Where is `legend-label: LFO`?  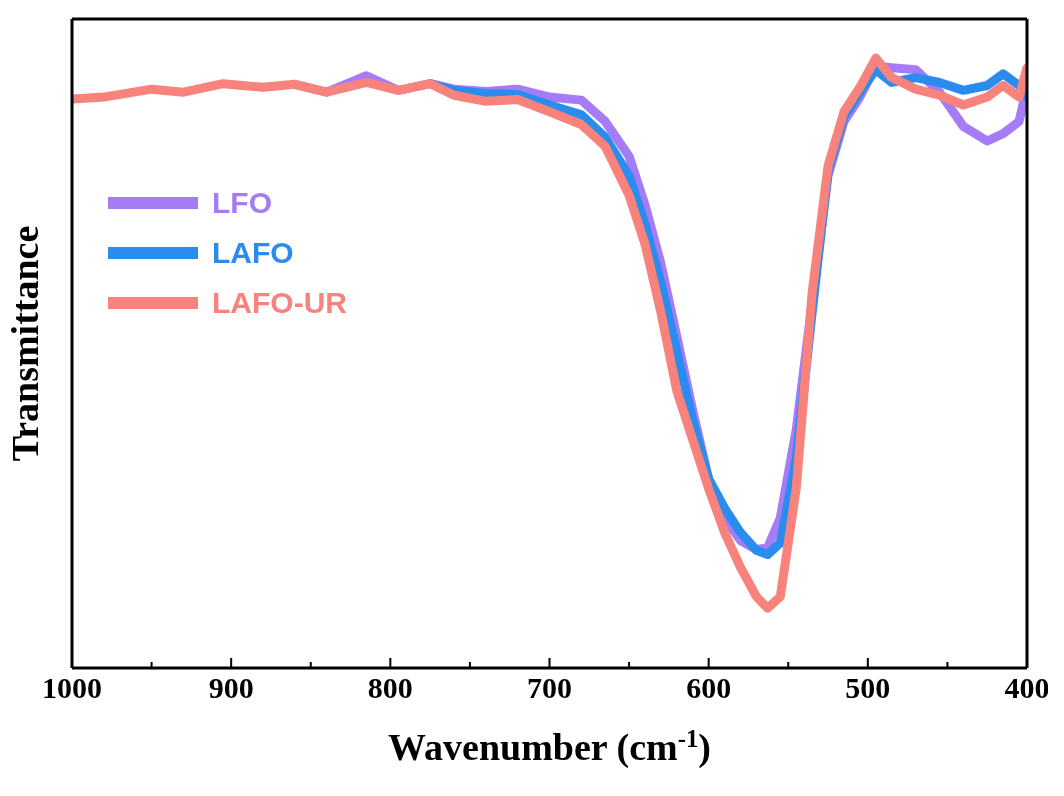
legend-label: LFO is located at coordinates (242, 203).